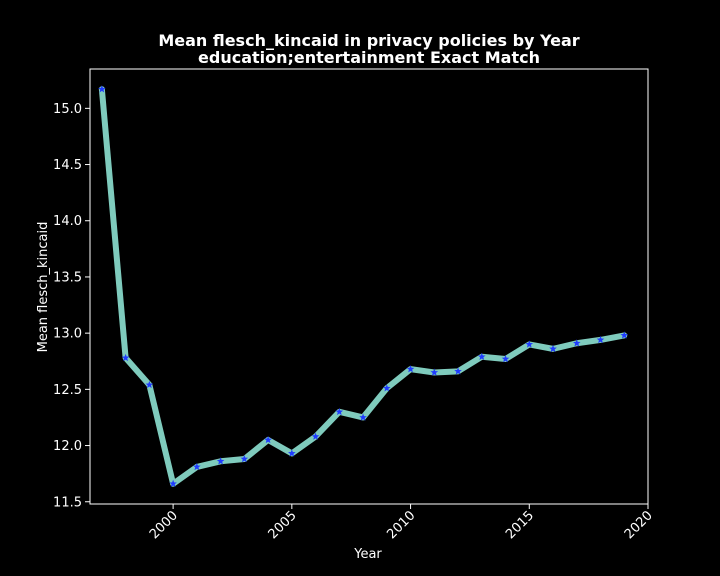  Describe the element at coordinates (367, 554) in the screenshot. I see `x-axis-label: Year` at that location.